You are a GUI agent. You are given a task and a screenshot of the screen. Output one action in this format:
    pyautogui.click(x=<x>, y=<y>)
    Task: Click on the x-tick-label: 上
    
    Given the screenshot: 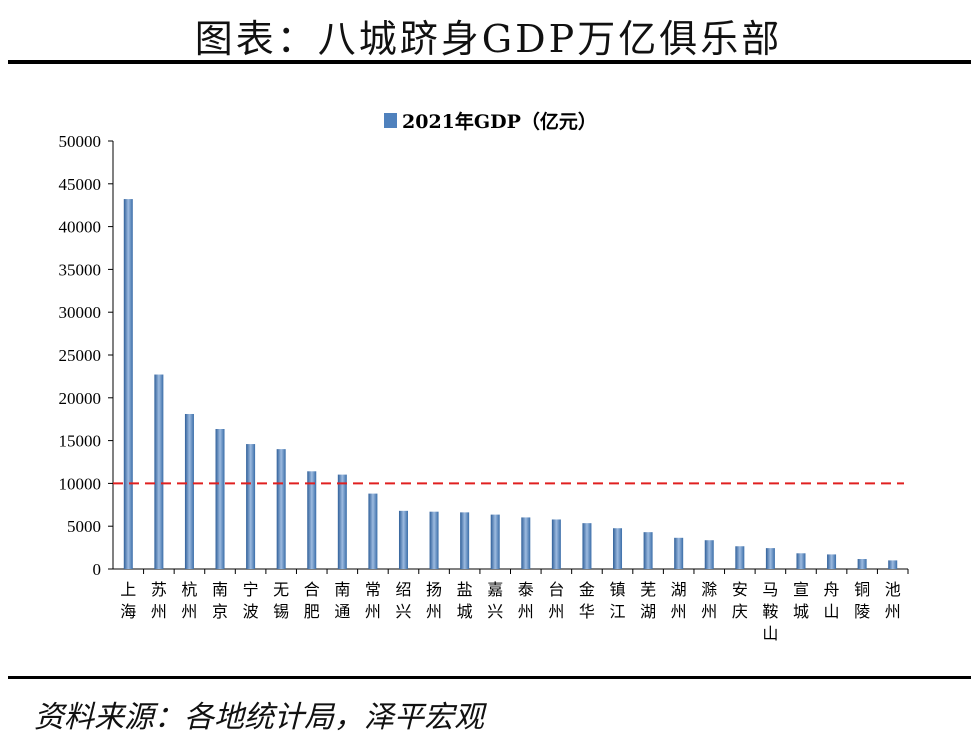 What is the action you would take?
    pyautogui.click(x=128, y=589)
    